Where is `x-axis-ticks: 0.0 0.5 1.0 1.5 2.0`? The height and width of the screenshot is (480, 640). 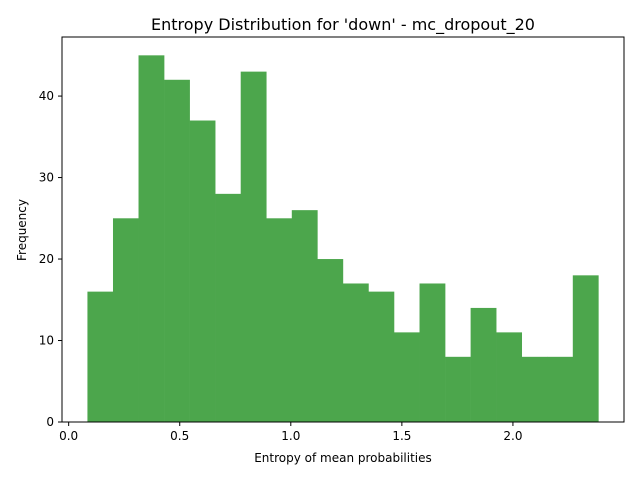
x-axis-ticks: 0.0 0.5 1.0 1.5 2.0 is located at coordinates (290, 432).